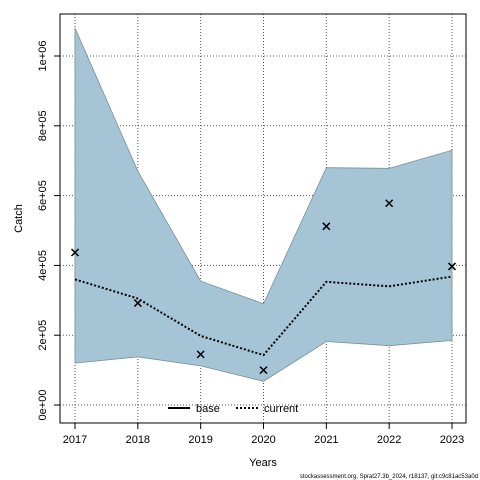 This screenshot has width=480, height=480. What do you see at coordinates (138, 440) in the screenshot?
I see `x-tick-label: 2018` at bounding box center [138, 440].